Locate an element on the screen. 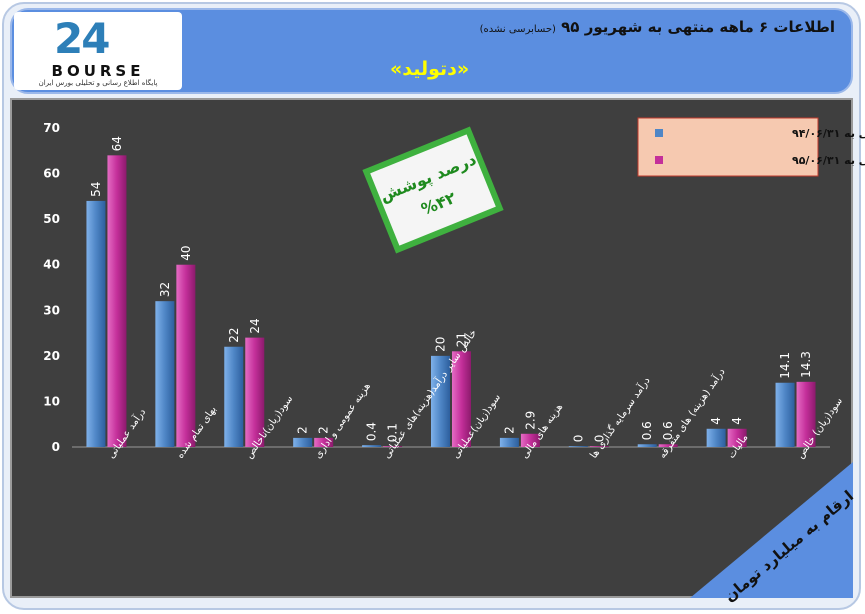  y-tick-label: 20 is located at coordinates (51, 356).